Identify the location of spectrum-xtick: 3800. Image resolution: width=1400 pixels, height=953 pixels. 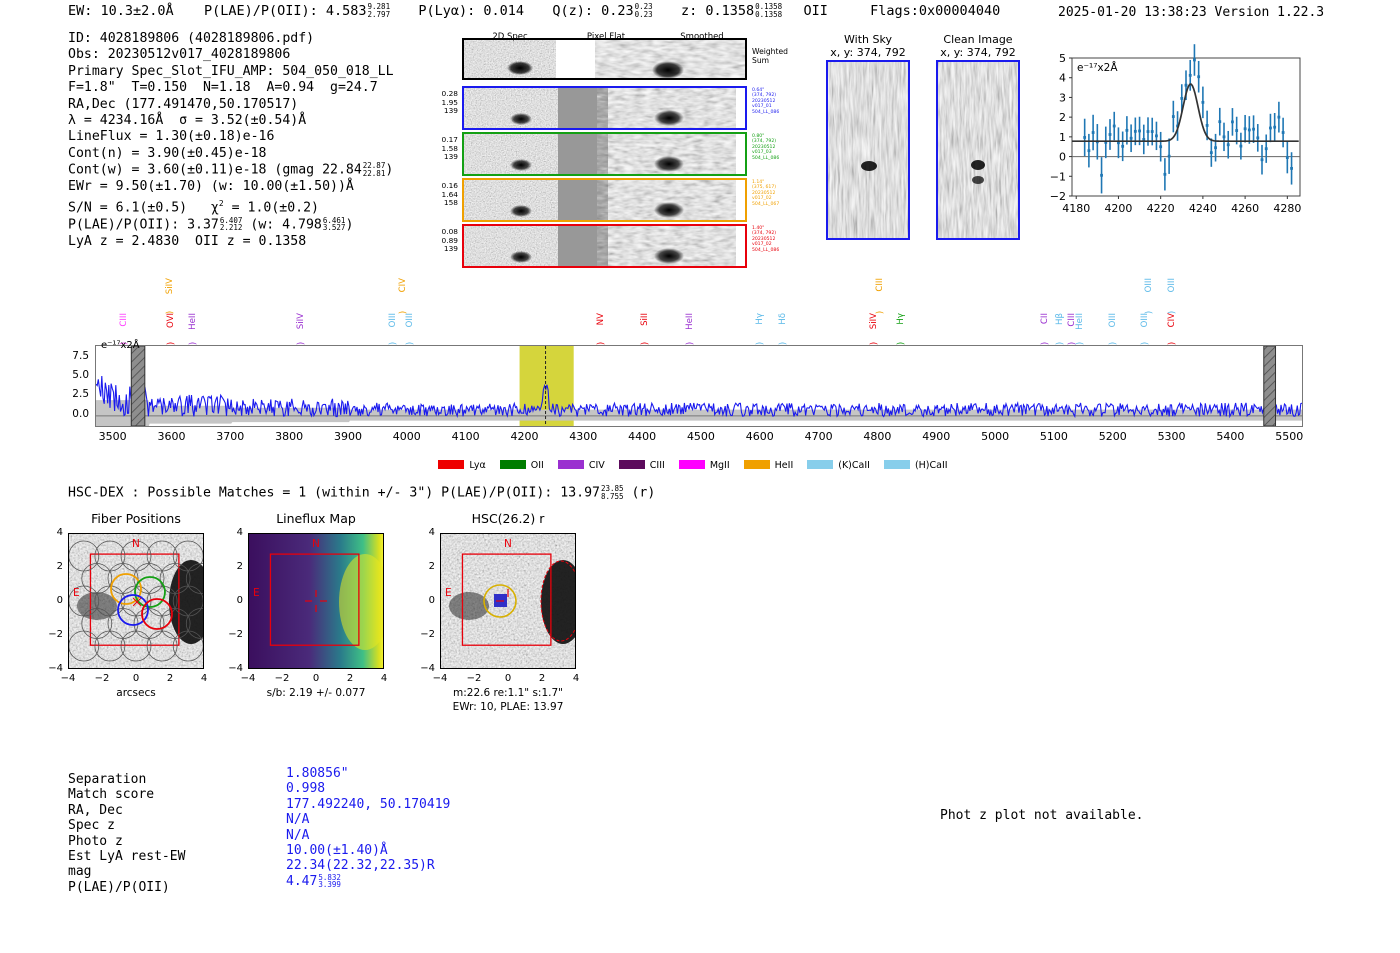
(289, 436).